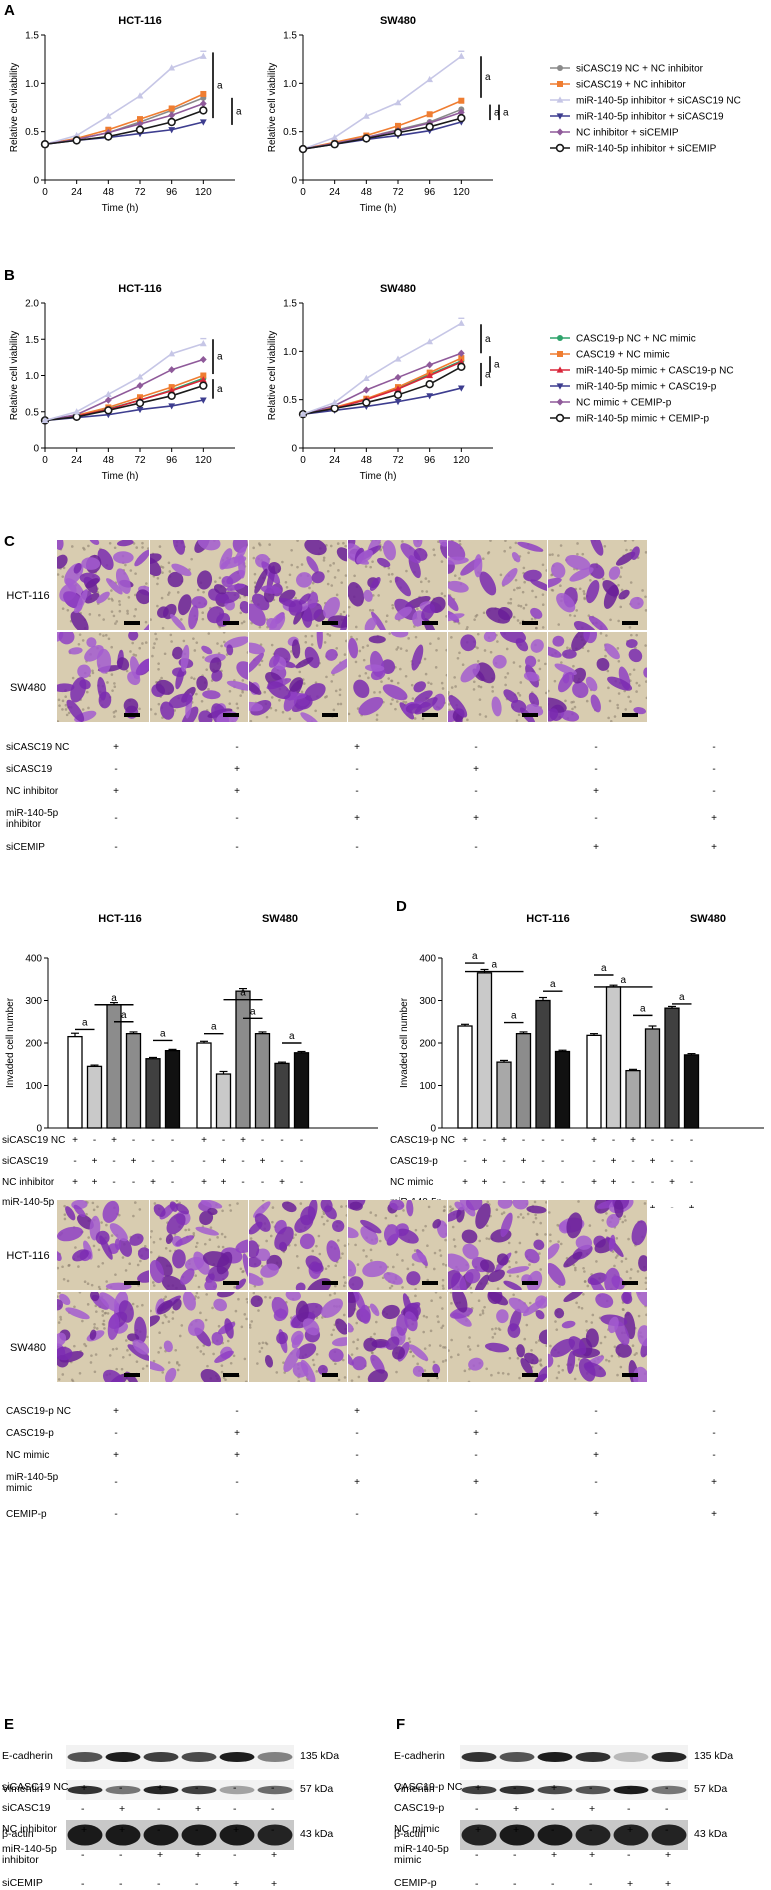 This screenshot has height=1890, width=771. I want to click on chart-title: HCT-116, so click(139, 21).